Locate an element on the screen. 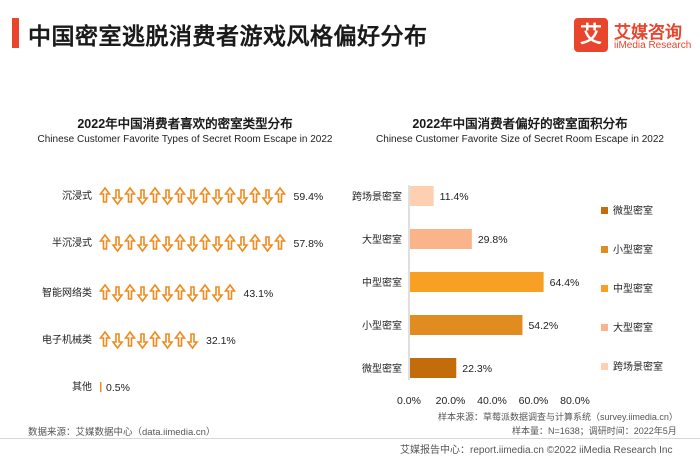 This screenshot has width=700, height=456. footer-divider is located at coordinates (350, 438).